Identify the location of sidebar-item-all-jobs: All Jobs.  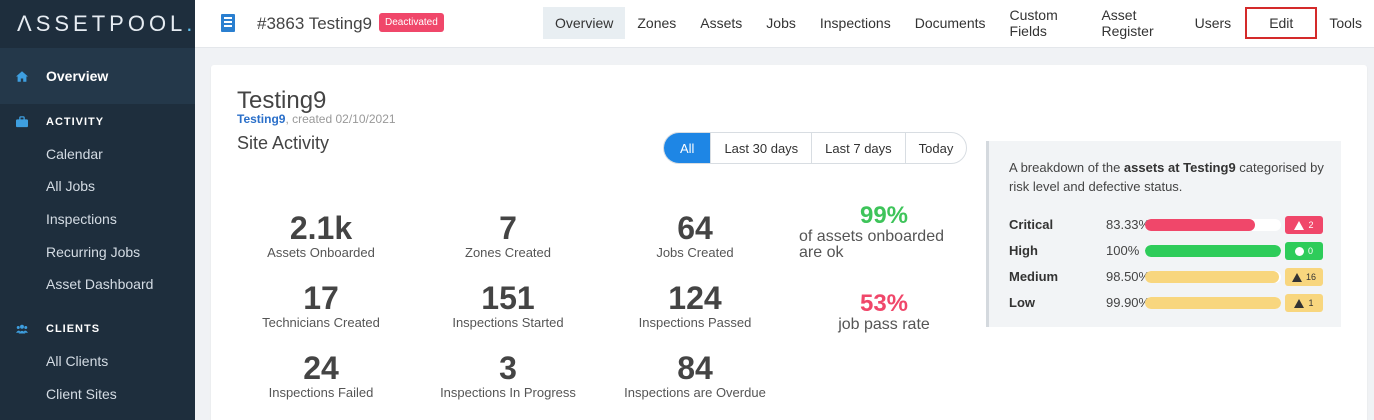
(47, 186).